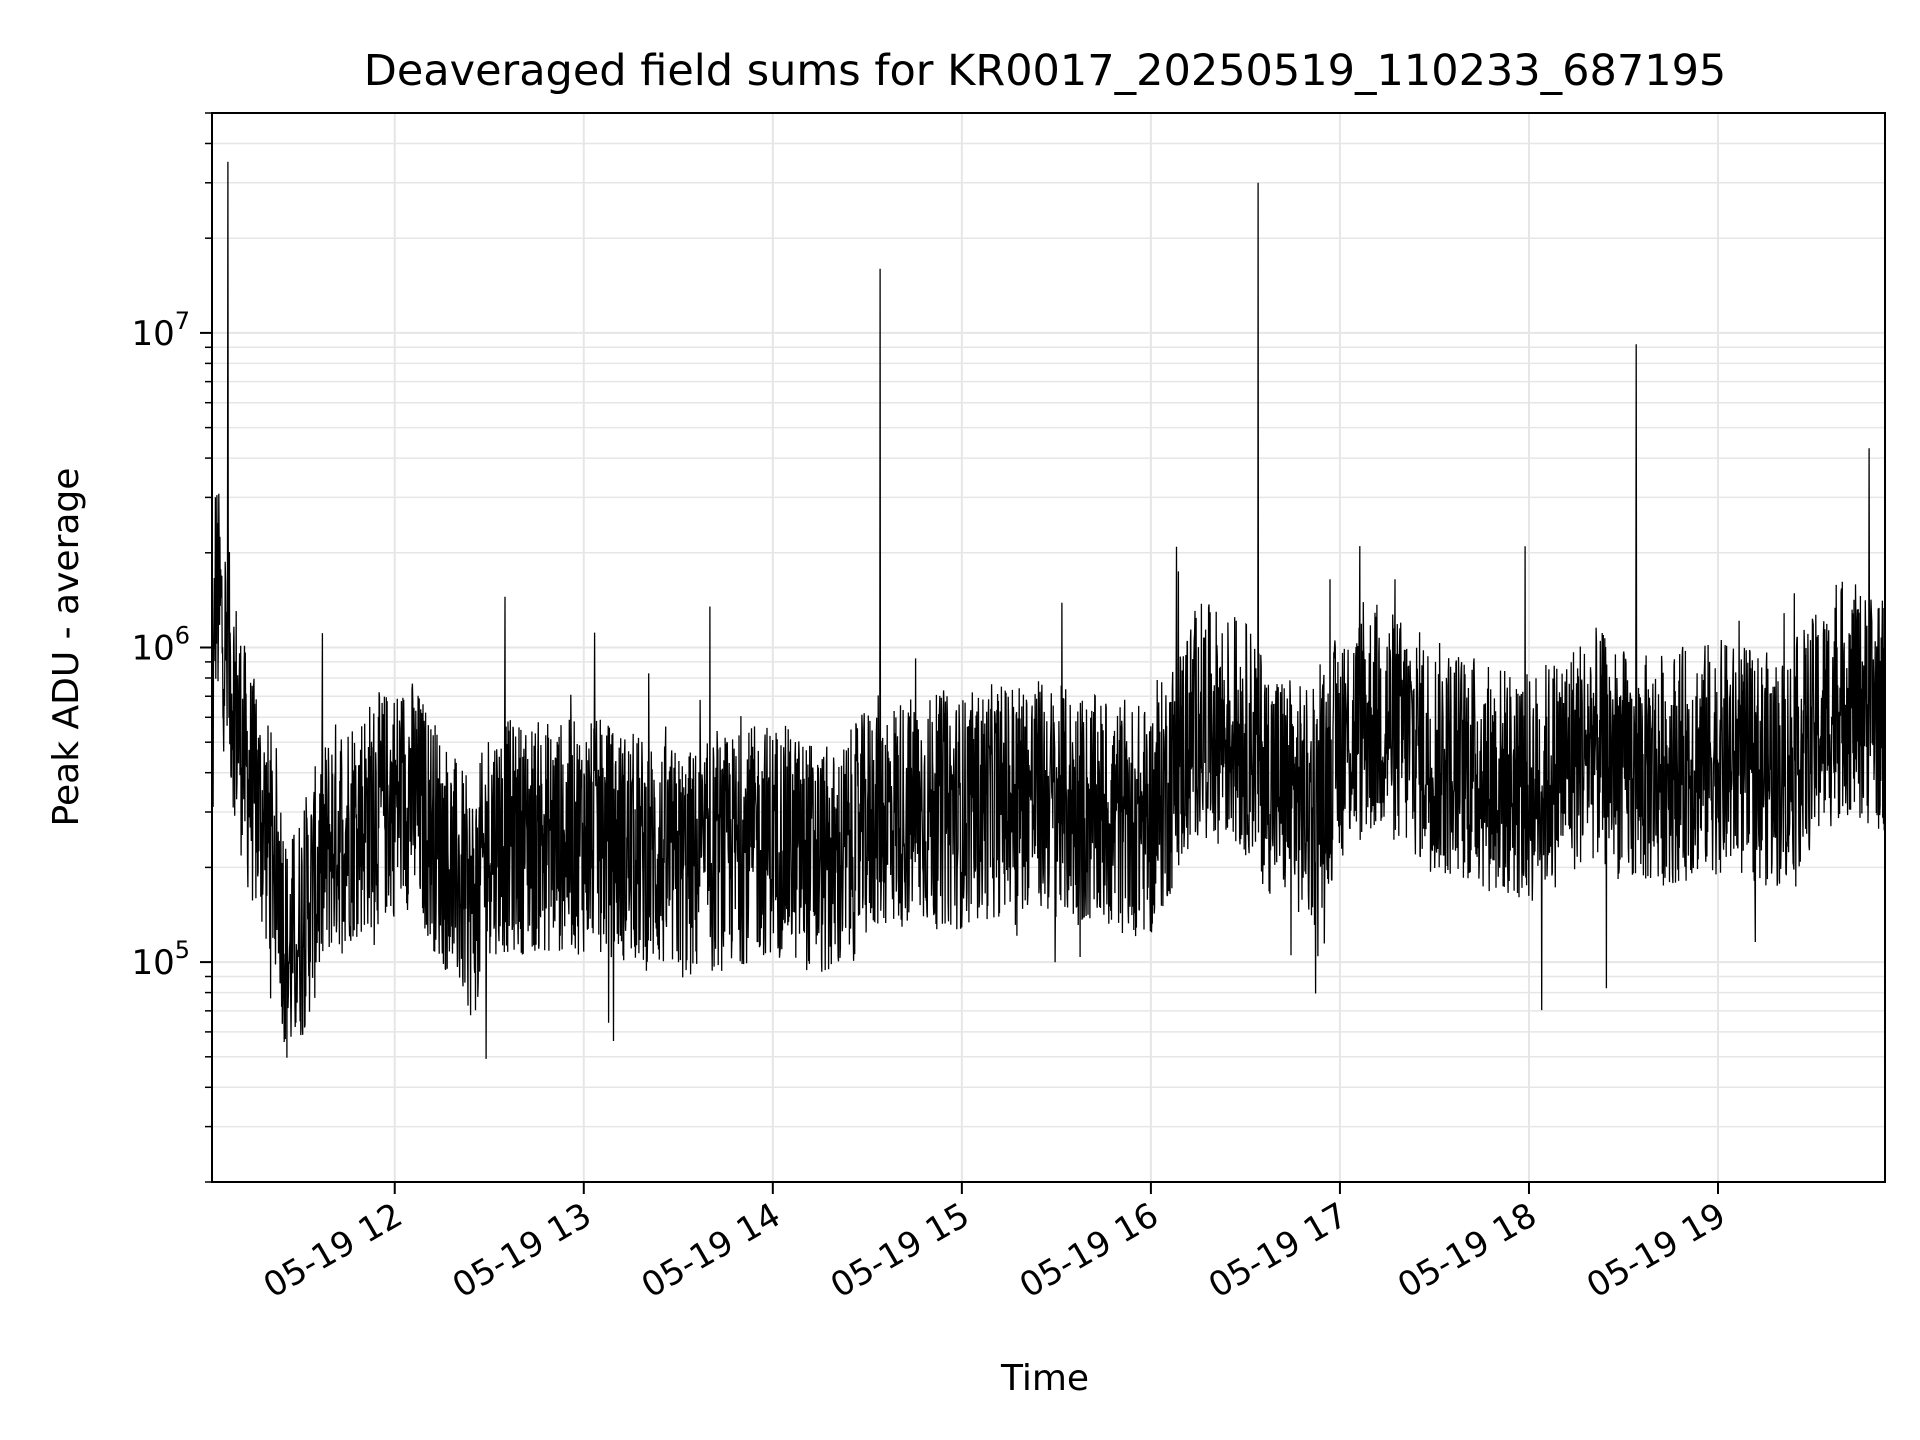 This screenshot has width=1920, height=1440. What do you see at coordinates (160, 330) in the screenshot?
I see `y-tick-label: 10⁷` at bounding box center [160, 330].